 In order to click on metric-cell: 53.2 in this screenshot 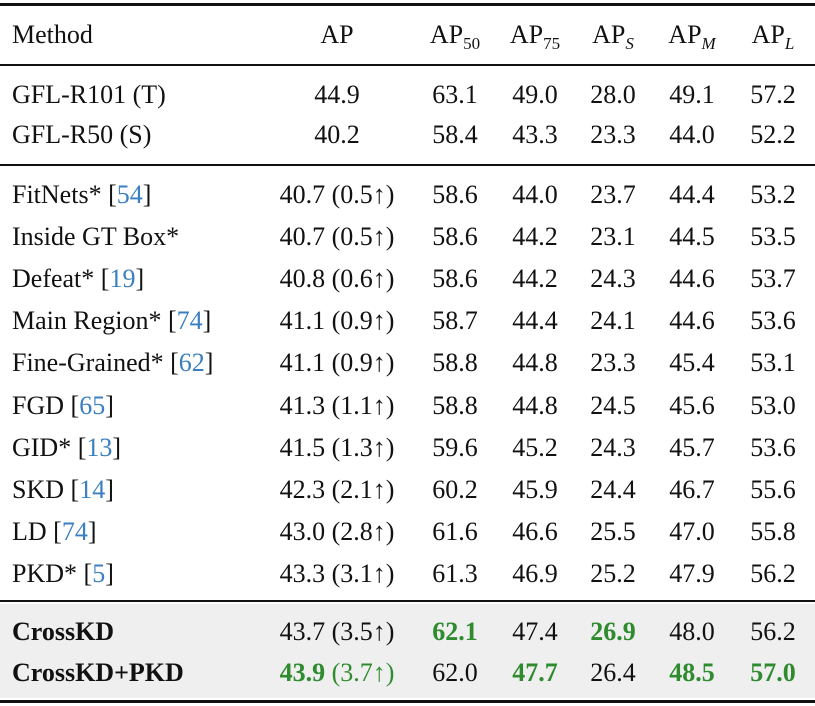, I will do `click(773, 194)`.